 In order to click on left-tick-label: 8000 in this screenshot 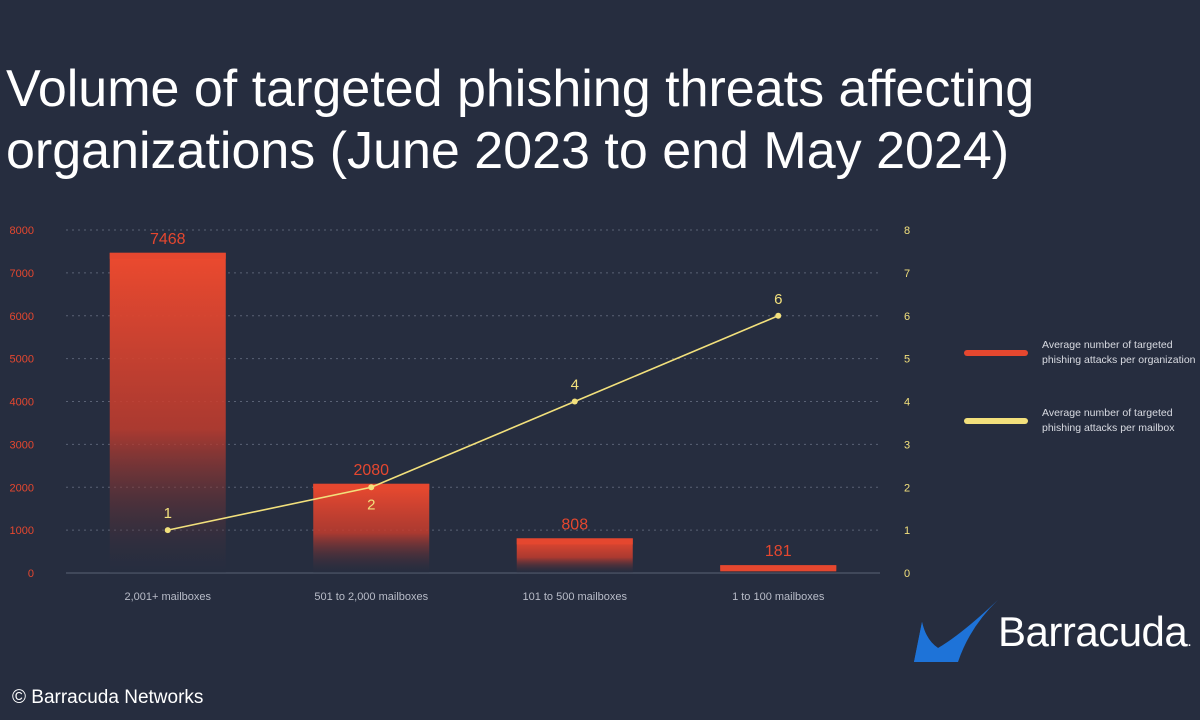, I will do `click(22, 231)`.